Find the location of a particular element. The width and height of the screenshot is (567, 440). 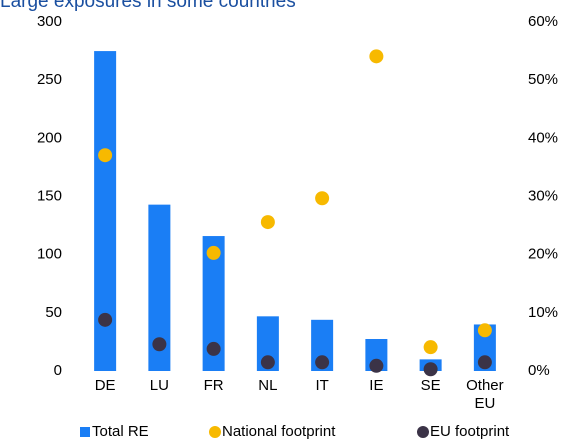

y2-tick-label: 20% is located at coordinates (543, 254).